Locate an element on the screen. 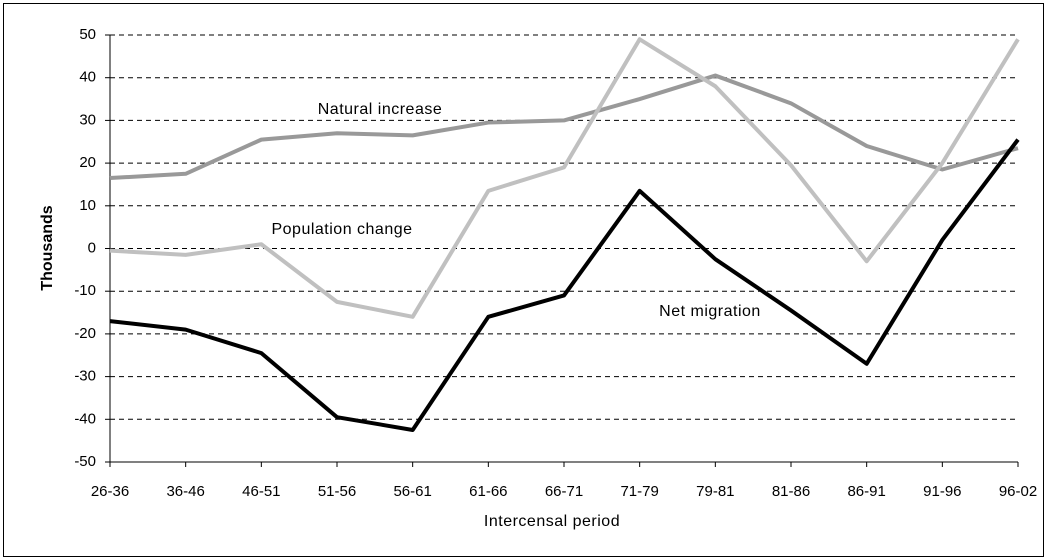  x-tick-label: 56-61 is located at coordinates (412, 491).